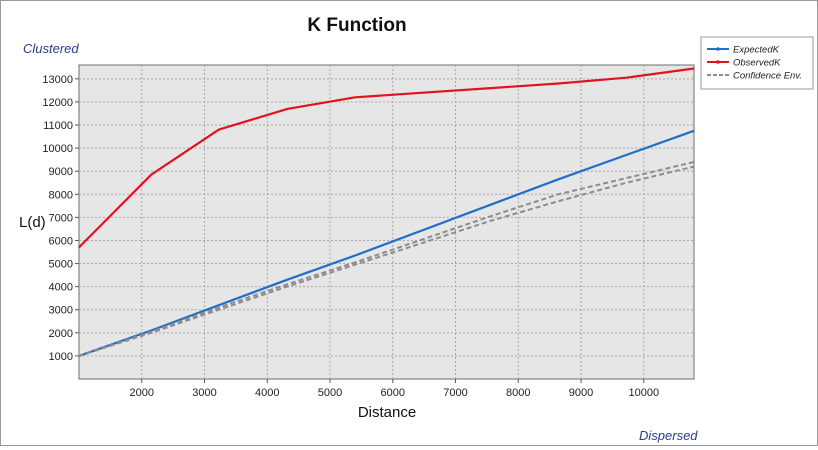  What do you see at coordinates (518, 393) in the screenshot?
I see `x-tick-label: 8000` at bounding box center [518, 393].